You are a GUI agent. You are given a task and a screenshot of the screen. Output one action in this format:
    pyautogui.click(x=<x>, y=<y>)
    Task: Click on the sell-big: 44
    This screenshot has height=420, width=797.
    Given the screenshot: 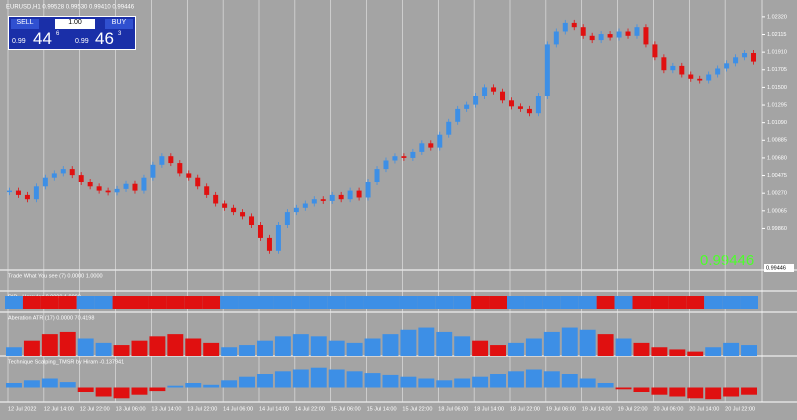 What is the action you would take?
    pyautogui.click(x=42, y=38)
    